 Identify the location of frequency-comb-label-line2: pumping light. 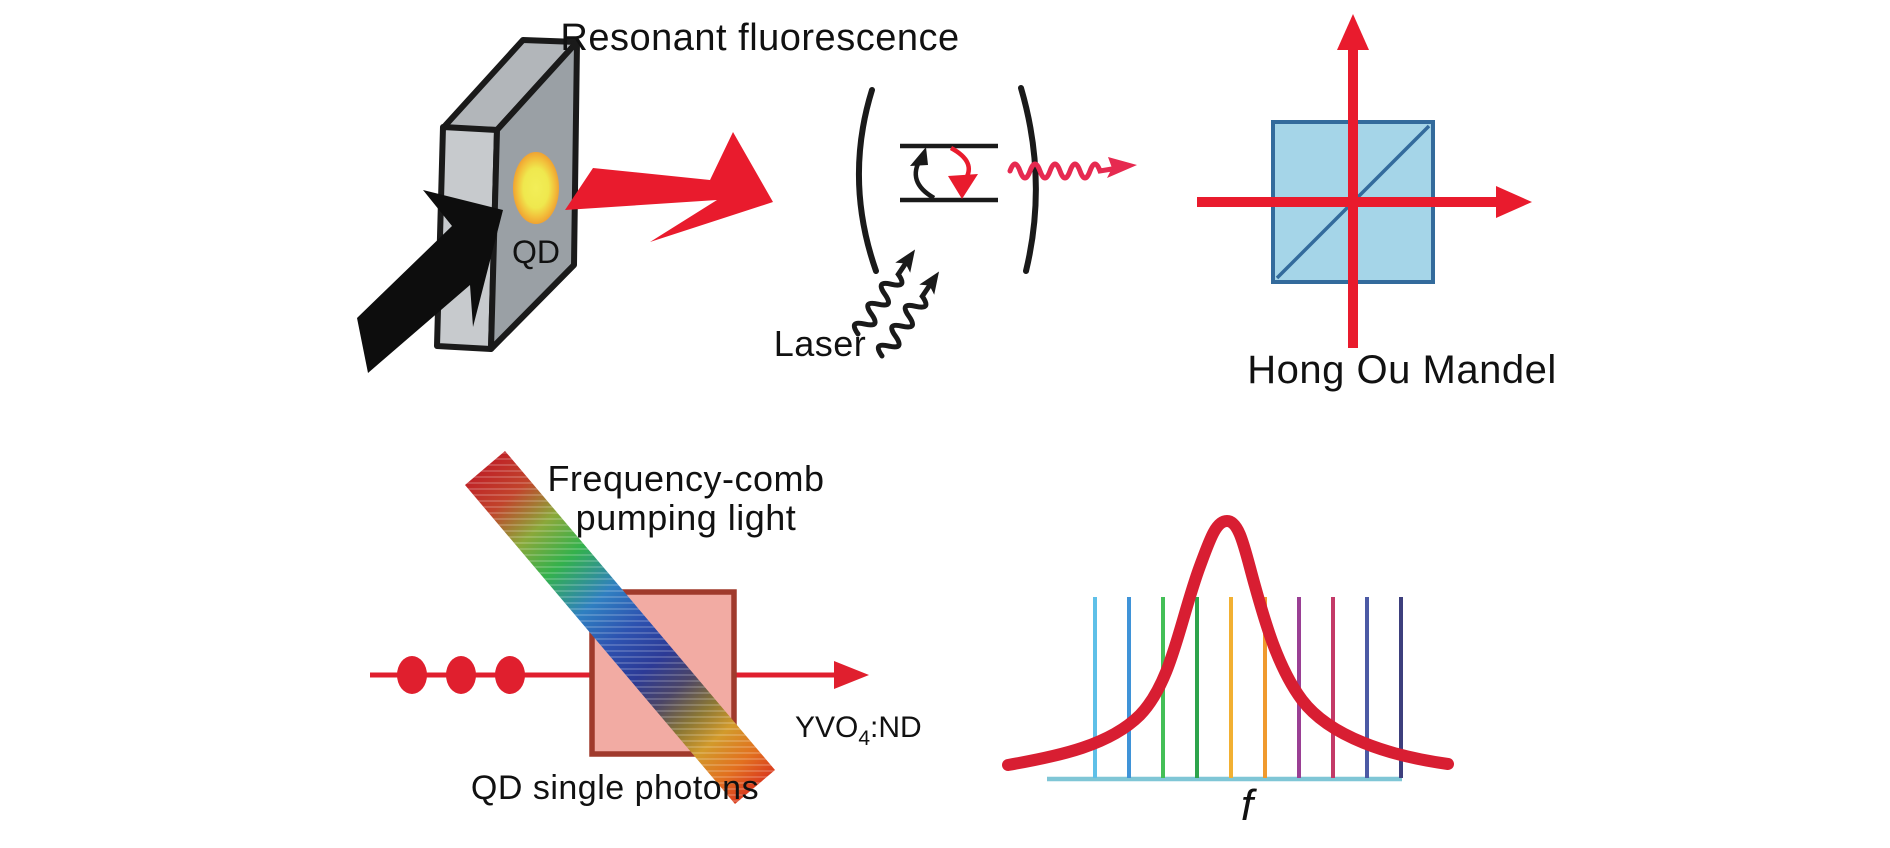
(686, 517).